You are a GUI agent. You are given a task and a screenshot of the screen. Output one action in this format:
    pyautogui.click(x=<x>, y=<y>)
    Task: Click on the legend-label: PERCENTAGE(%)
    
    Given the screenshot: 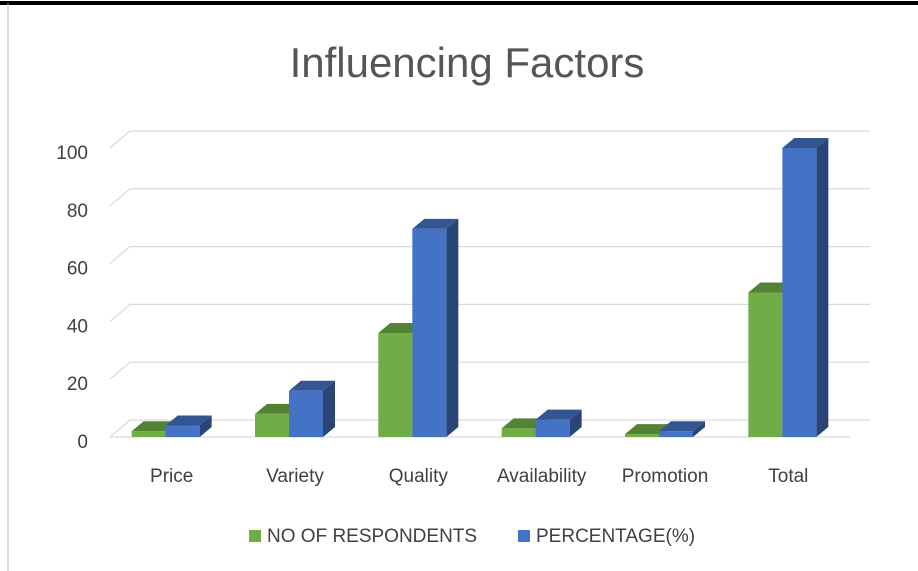 What is the action you would take?
    pyautogui.click(x=615, y=536)
    